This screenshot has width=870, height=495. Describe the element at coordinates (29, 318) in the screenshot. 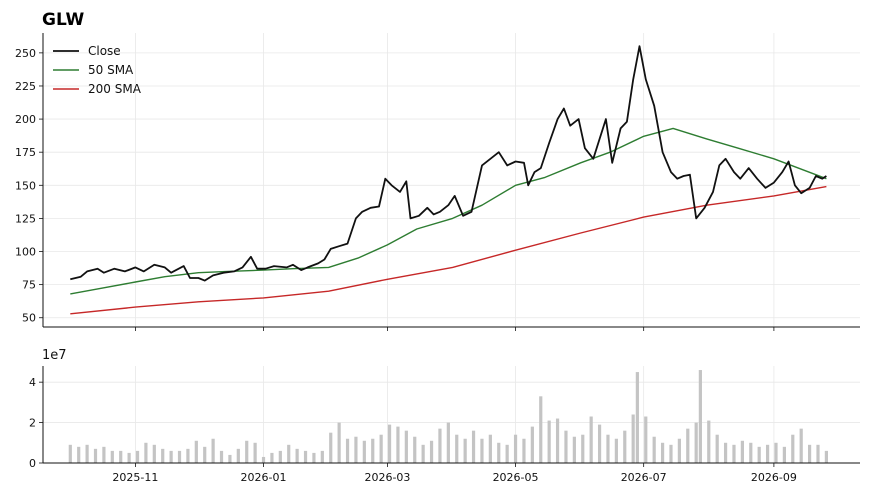

I see `price-ytick-label: 50` at that location.